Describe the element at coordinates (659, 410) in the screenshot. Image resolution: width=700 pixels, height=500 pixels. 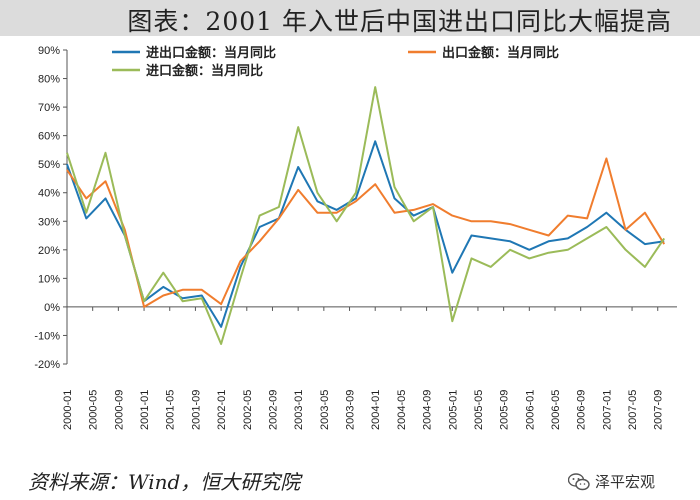
I see `x-tick-label: 2007-09` at that location.